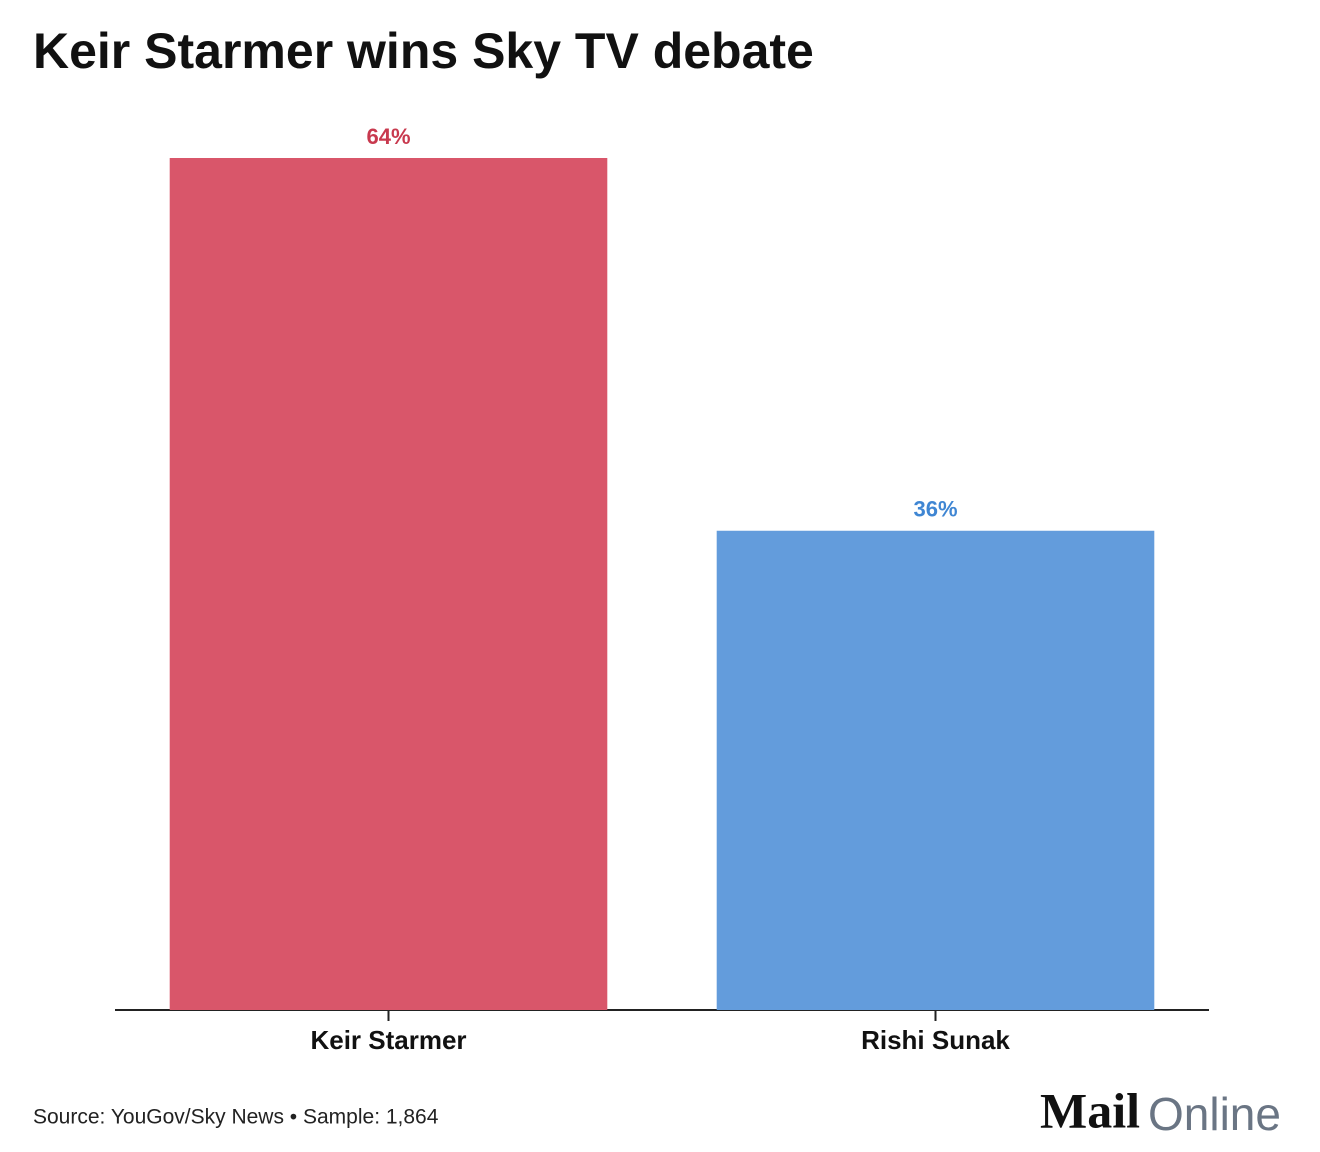 The image size is (1320, 1152). Describe the element at coordinates (236, 1117) in the screenshot. I see `source: Source: YouGov/Sky News • Sample: 1,864` at that location.